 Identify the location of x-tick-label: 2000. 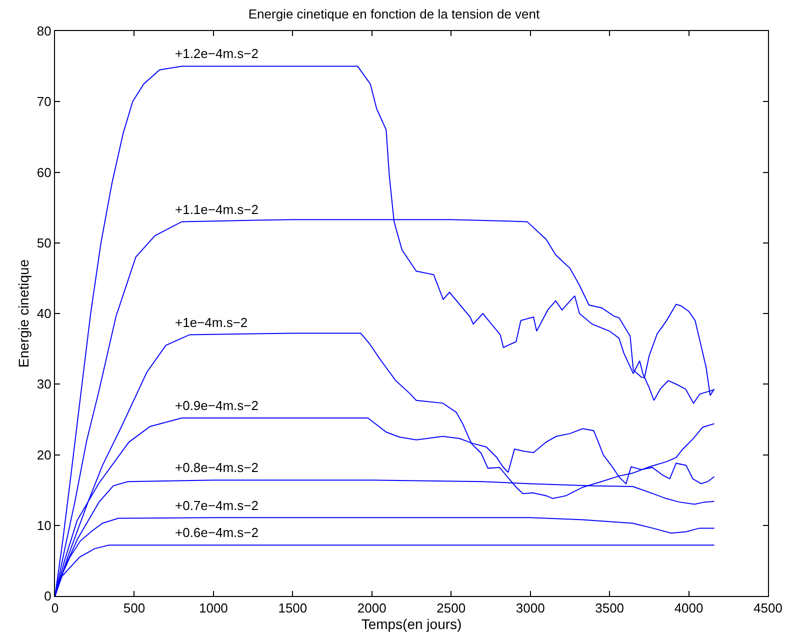
(371, 608).